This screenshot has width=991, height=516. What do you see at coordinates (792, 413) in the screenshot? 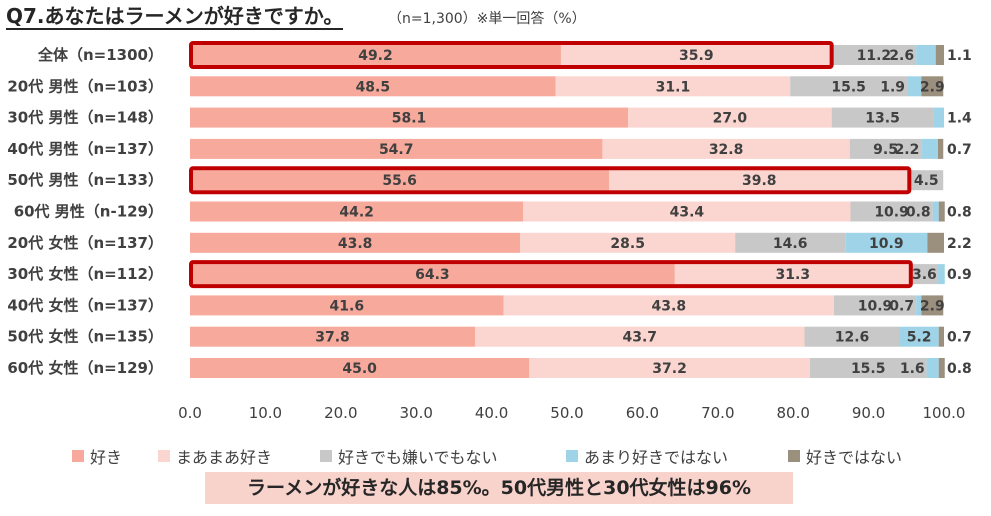
I see `x-tick-label: 80.0` at bounding box center [792, 413].